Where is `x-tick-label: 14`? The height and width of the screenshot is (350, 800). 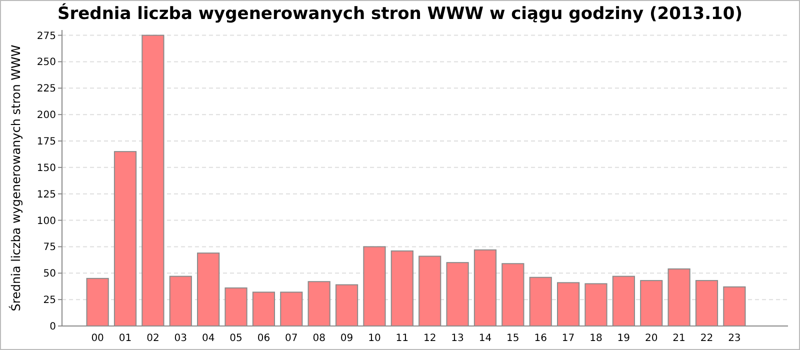
x-tick-label: 14 is located at coordinates (485, 338).